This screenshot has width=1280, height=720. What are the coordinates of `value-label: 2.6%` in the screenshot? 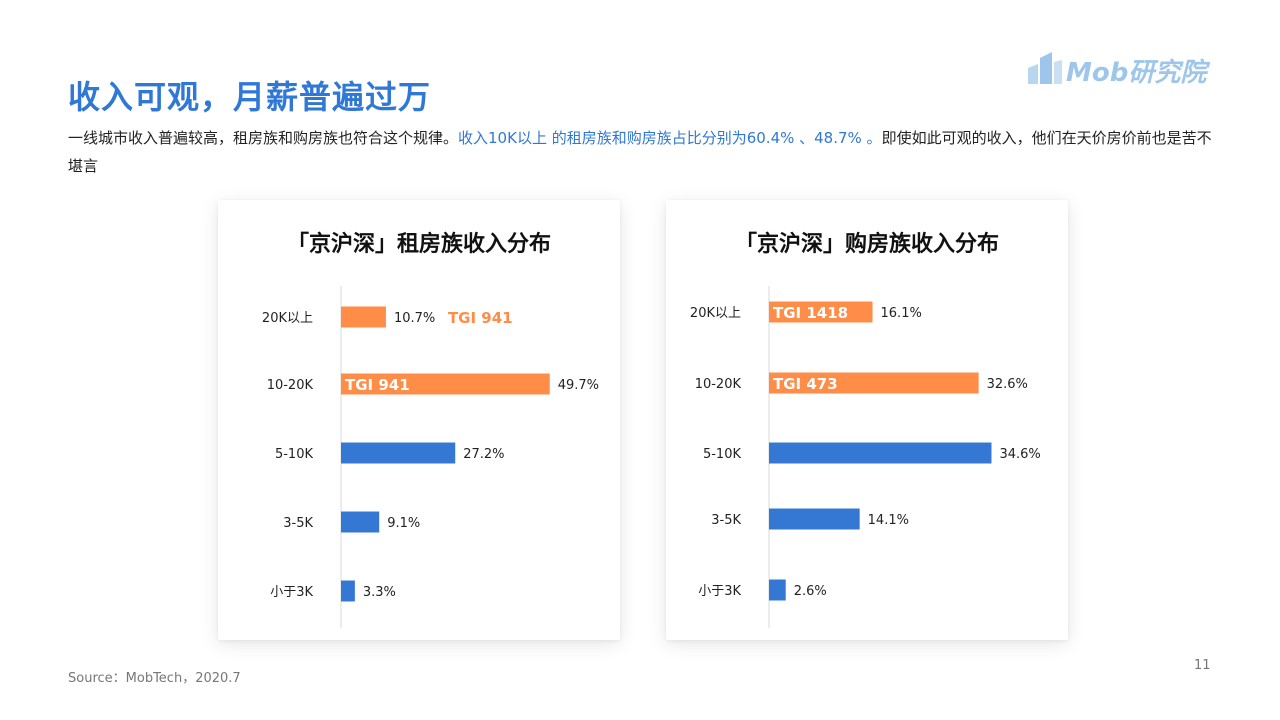 It's located at (810, 591).